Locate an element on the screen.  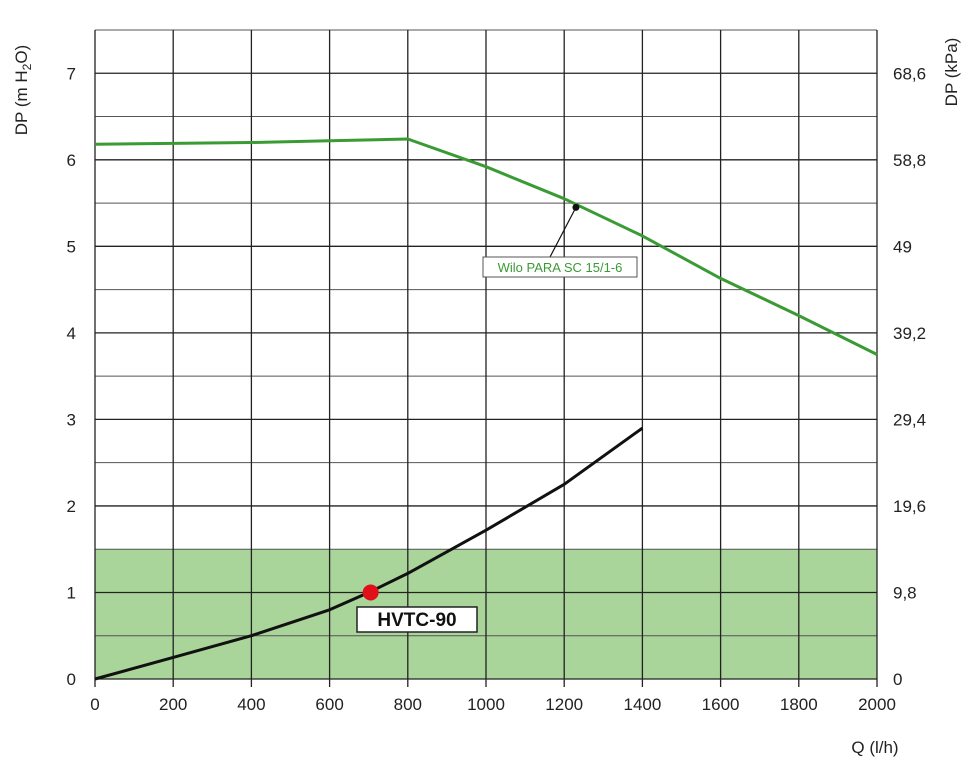
callout-label-wilo: Wilo PARA SC 15/1-6 is located at coordinates (560, 267).